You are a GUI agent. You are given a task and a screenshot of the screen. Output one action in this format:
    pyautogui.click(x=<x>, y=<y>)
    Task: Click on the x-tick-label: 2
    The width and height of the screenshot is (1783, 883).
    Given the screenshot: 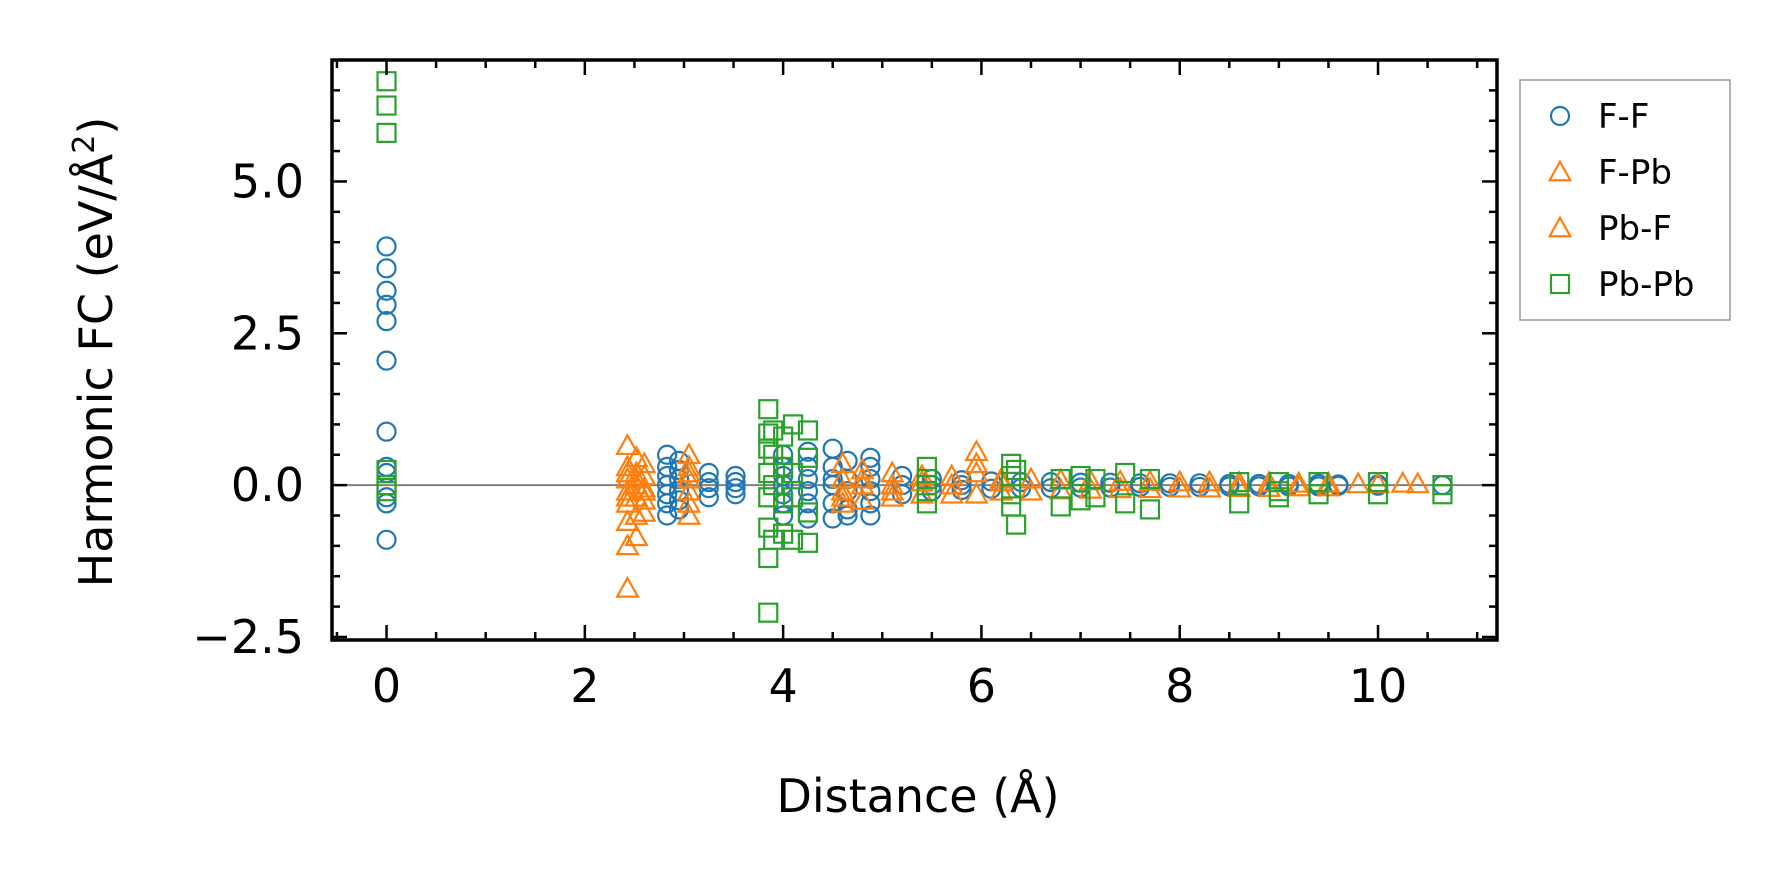 What is the action you would take?
    pyautogui.click(x=584, y=686)
    